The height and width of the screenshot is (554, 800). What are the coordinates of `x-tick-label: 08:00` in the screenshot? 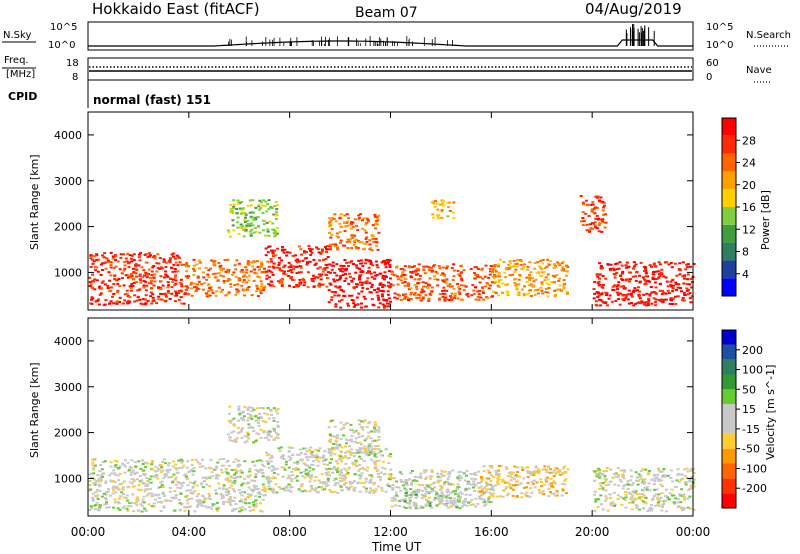 It's located at (289, 532).